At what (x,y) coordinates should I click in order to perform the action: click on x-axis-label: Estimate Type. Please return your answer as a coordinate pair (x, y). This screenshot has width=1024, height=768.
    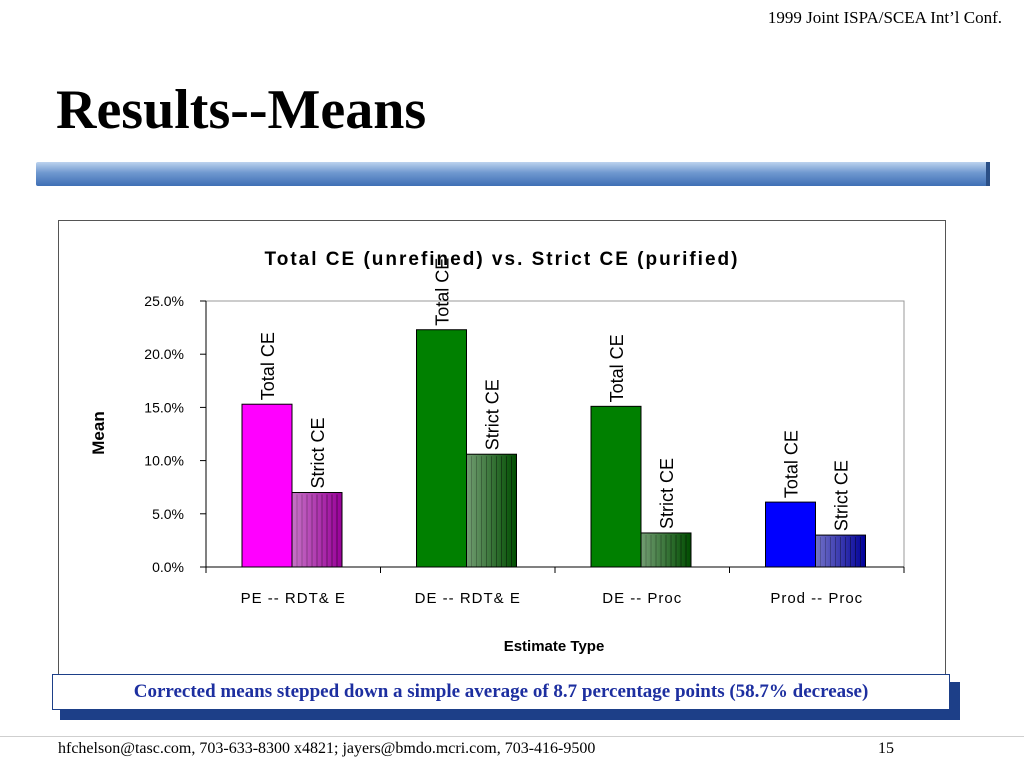
    Looking at the image, I should click on (554, 646).